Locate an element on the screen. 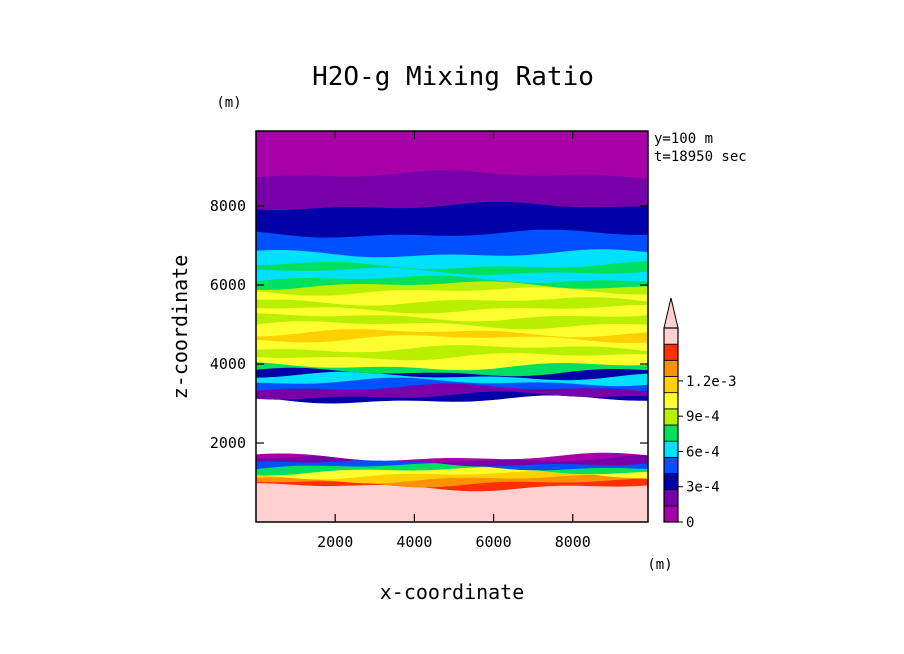 The width and height of the screenshot is (904, 654). x-axis-title: x-coordinate is located at coordinates (452, 592).